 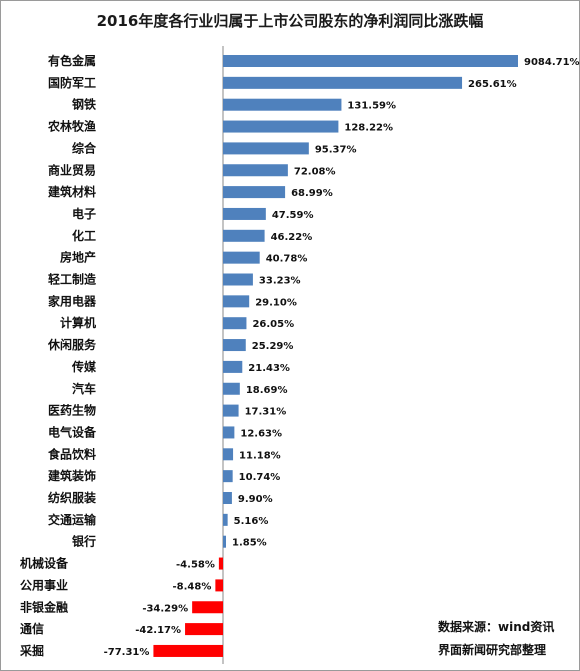 I want to click on bar-汽车, so click(x=231, y=388).